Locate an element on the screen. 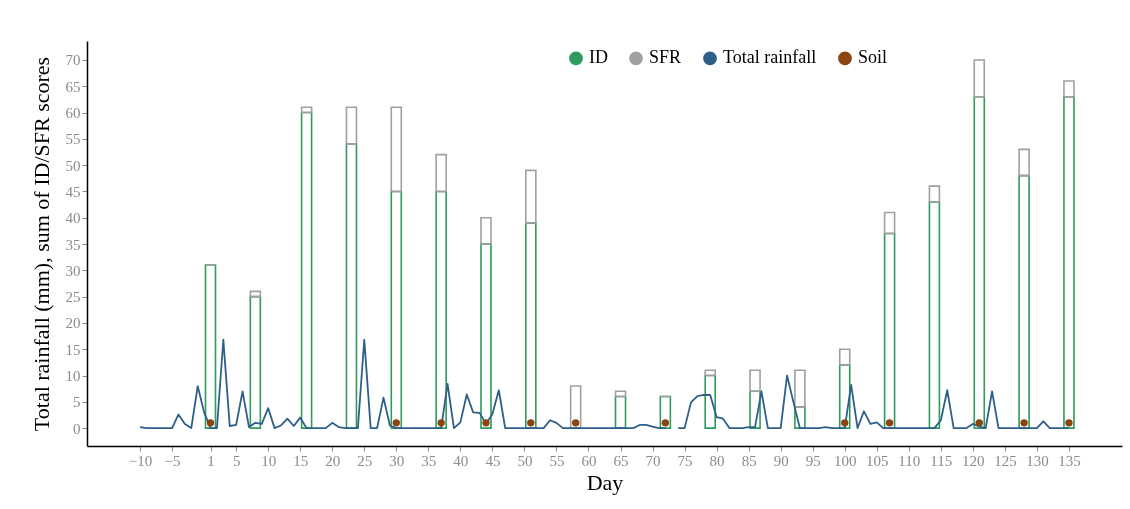 Image resolution: width=1130 pixels, height=509 pixels. x-tick-label: 115 is located at coordinates (941, 460).